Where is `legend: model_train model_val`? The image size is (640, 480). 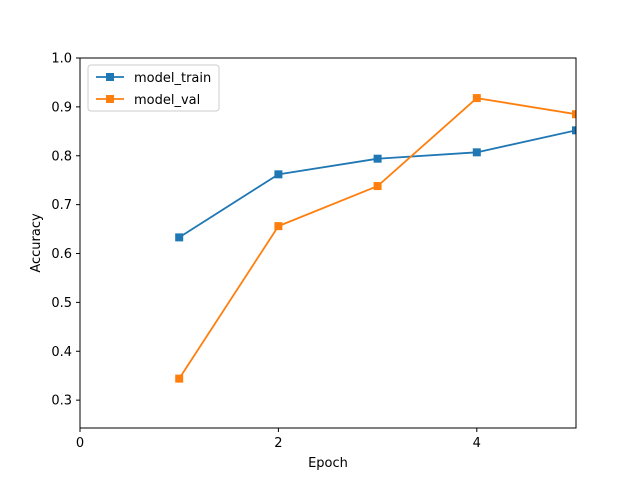 legend: model_train model_val is located at coordinates (153, 88).